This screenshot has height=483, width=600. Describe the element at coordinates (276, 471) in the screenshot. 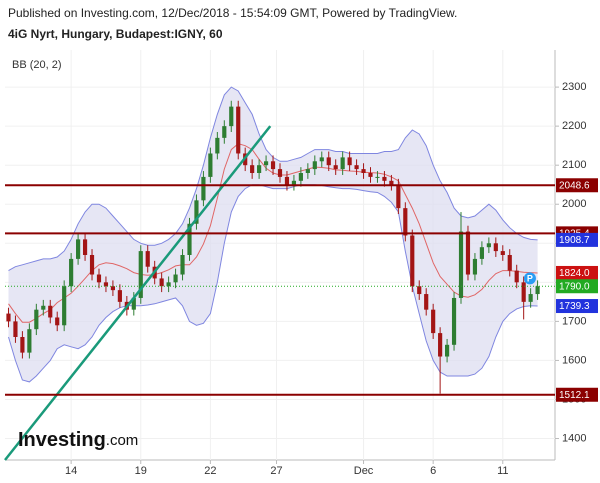

I see `x-tick-label: 27` at that location.